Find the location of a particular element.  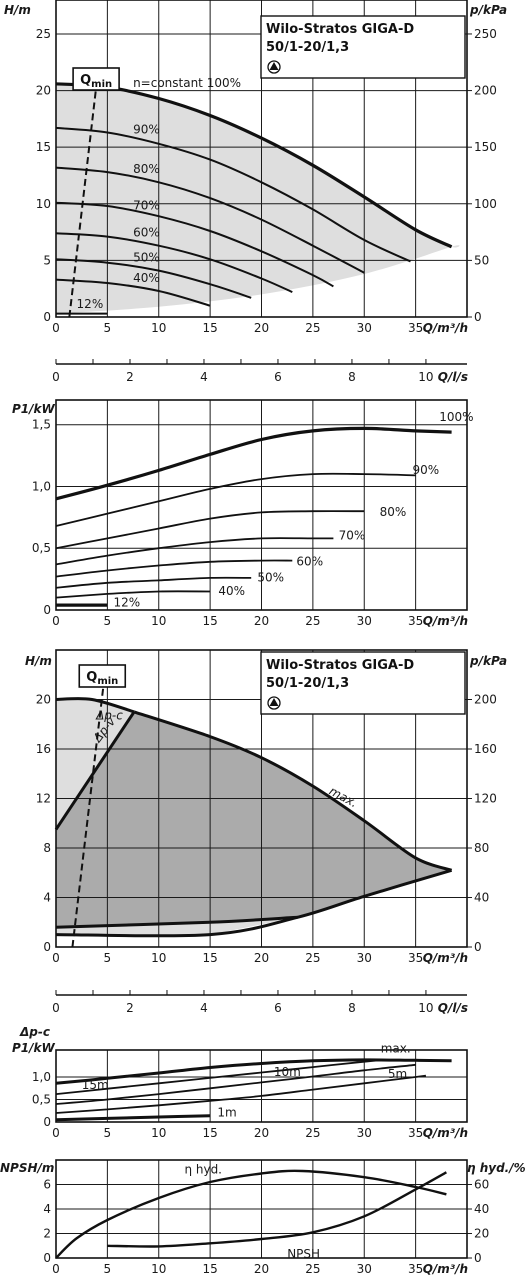

y2-tick-label: 80 is located at coordinates (481, 848).